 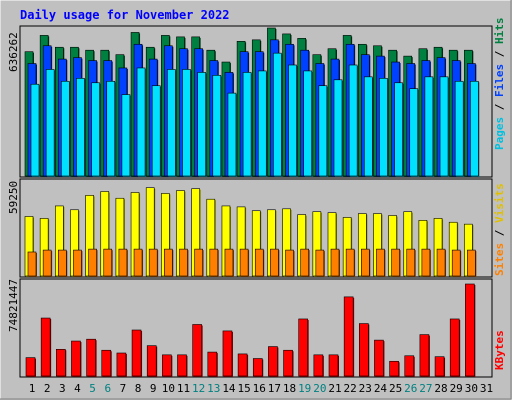 What do you see at coordinates (198, 388) in the screenshot?
I see `x-label-day-12: 12` at bounding box center [198, 388].